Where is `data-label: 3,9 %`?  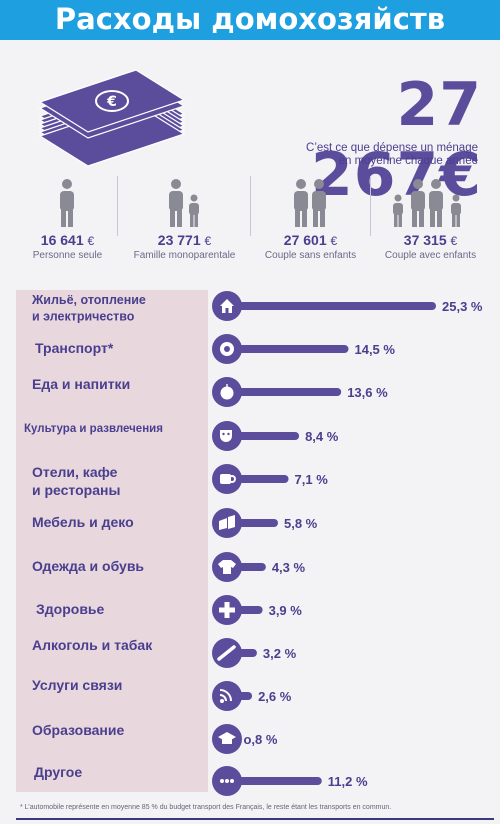 data-label: 3,9 % is located at coordinates (286, 610).